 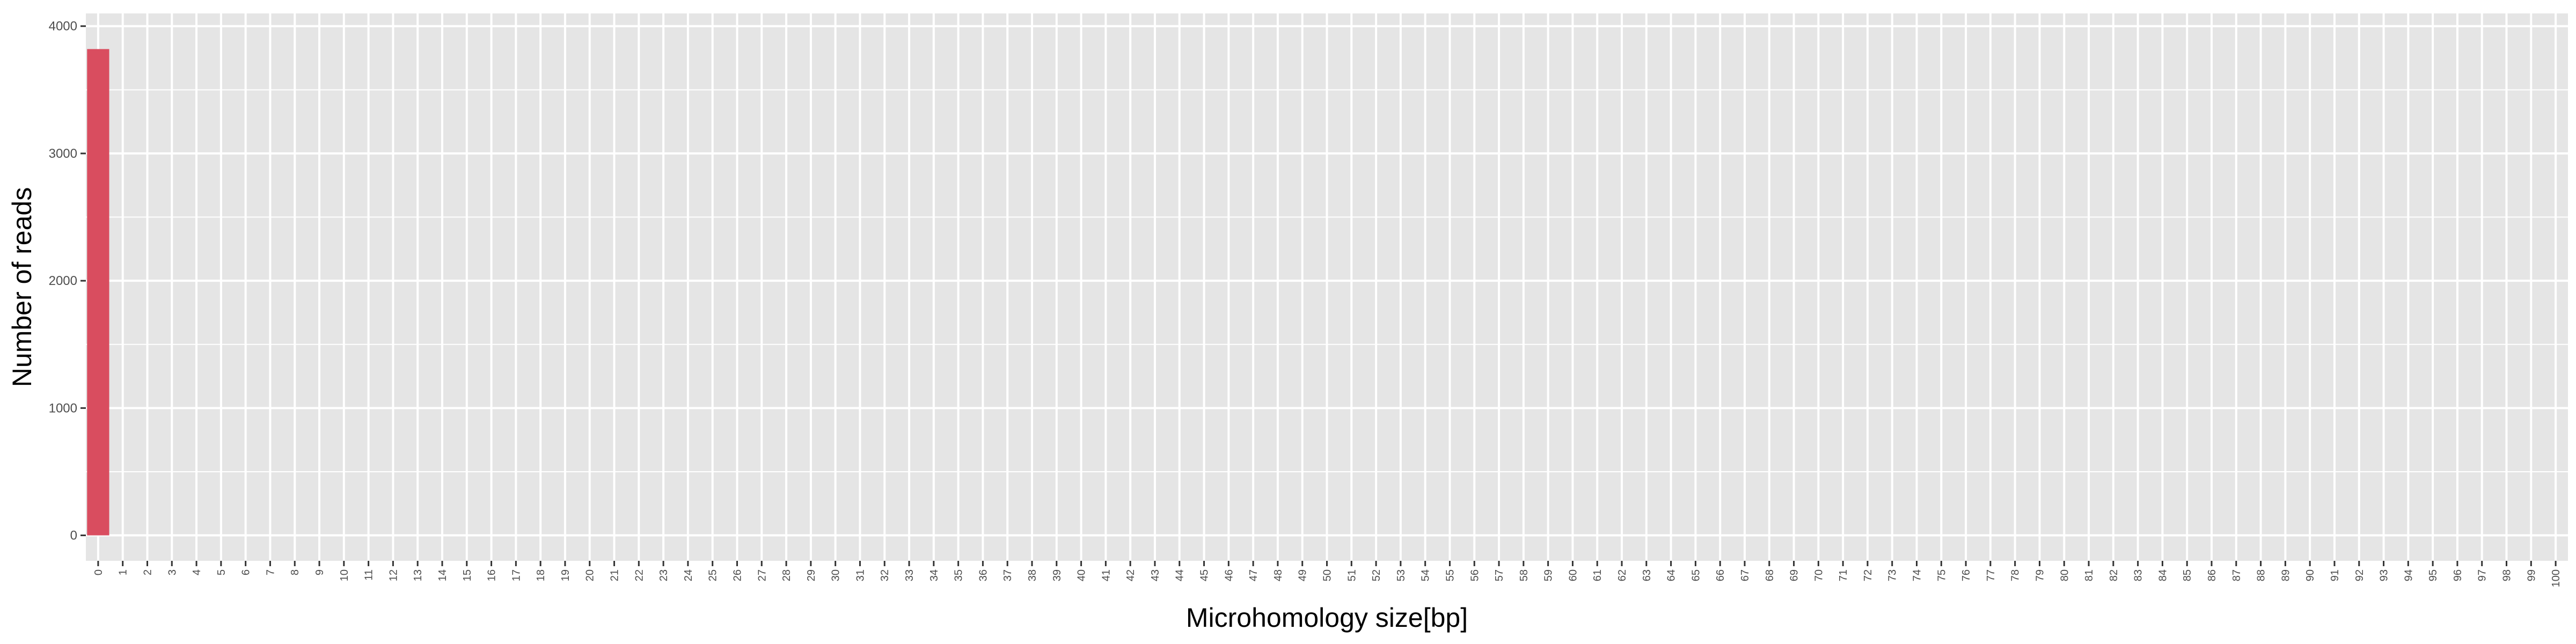 What do you see at coordinates (2237, 575) in the screenshot?
I see `x-tick-label: 87` at bounding box center [2237, 575].